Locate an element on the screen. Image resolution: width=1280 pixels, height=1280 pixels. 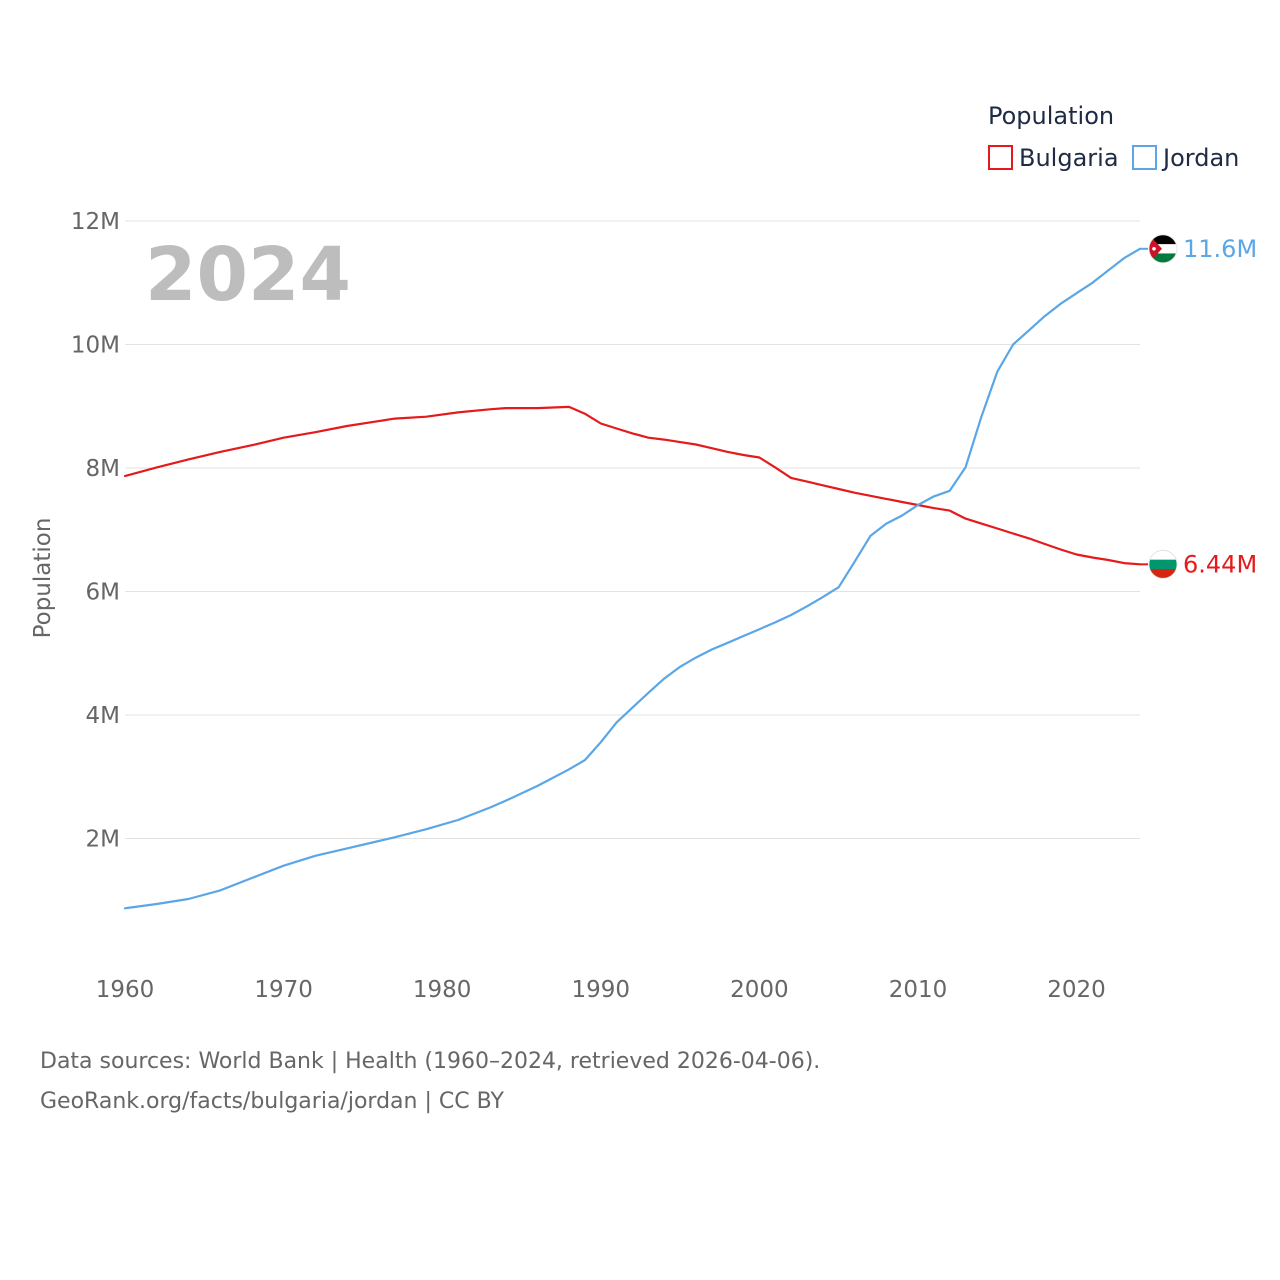
flag-icon-bulgaria is located at coordinates (1163, 564).